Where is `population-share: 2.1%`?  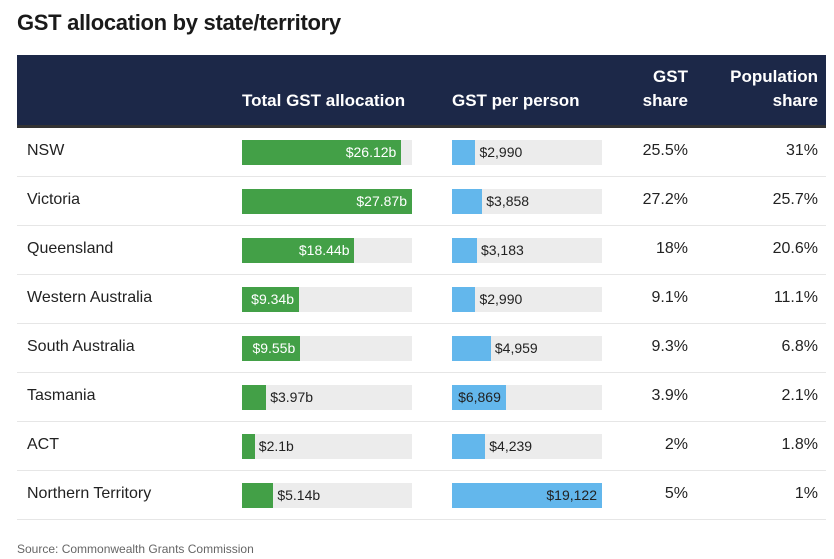
population-share: 2.1% is located at coordinates (799, 395).